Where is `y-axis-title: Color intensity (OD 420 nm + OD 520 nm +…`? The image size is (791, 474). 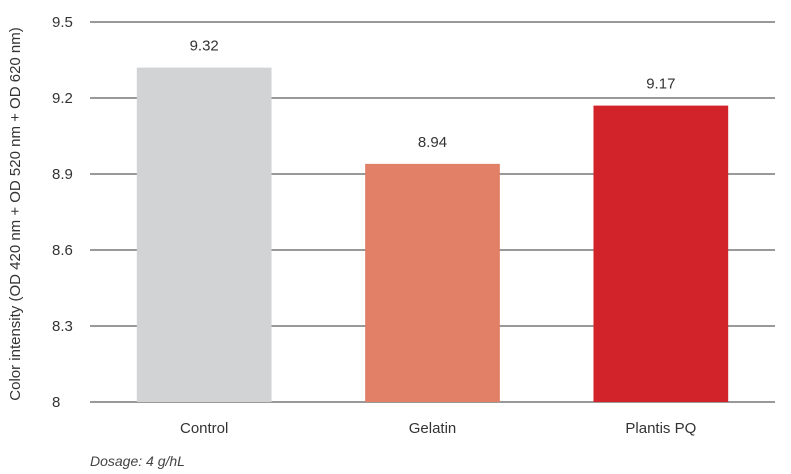
y-axis-title: Color intensity (OD 420 nm + OD 520 nm +… is located at coordinates (15, 213).